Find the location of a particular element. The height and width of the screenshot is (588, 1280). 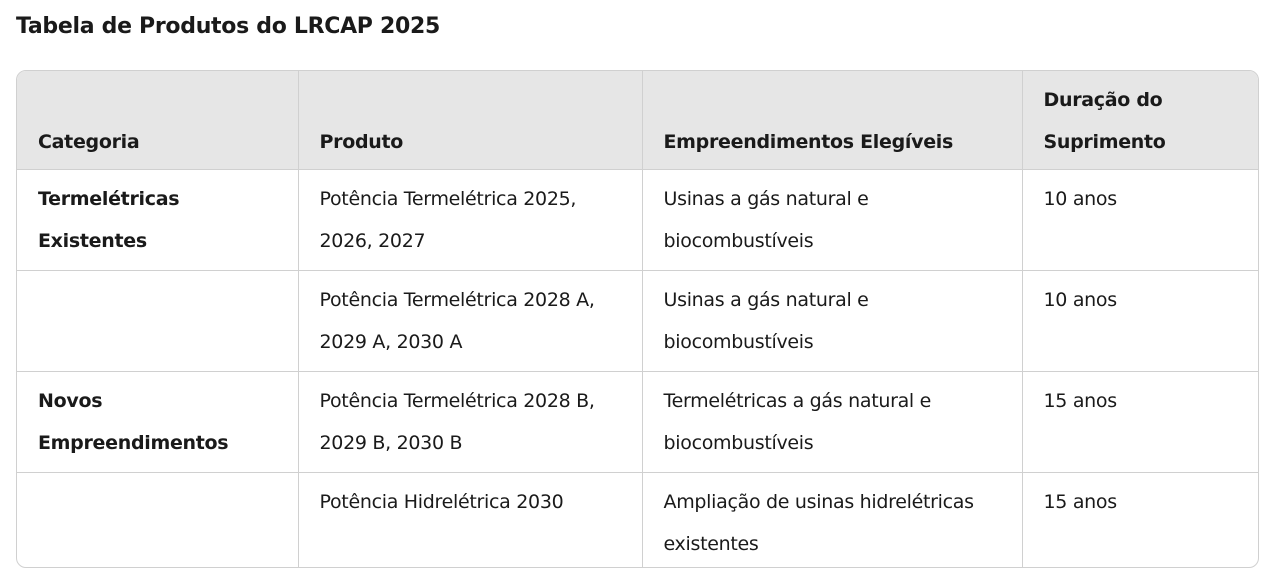

cell-categoria: Novos Empreendimentos is located at coordinates (158, 422).